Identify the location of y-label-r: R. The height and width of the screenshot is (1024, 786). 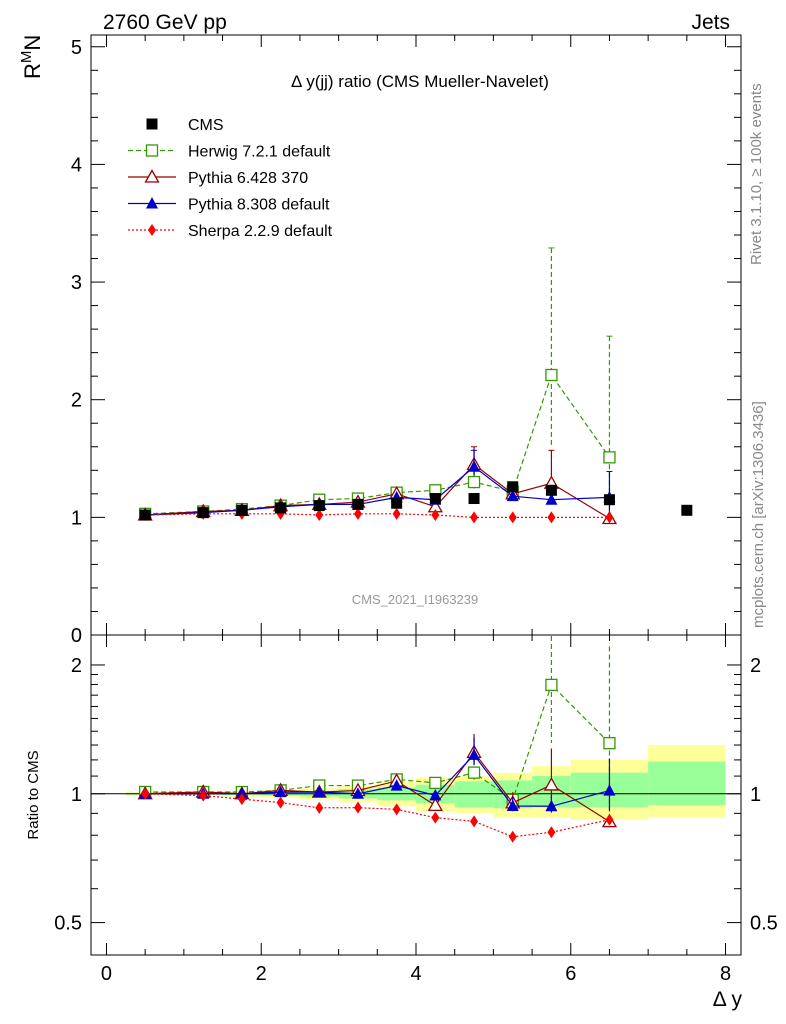
(32, 71).